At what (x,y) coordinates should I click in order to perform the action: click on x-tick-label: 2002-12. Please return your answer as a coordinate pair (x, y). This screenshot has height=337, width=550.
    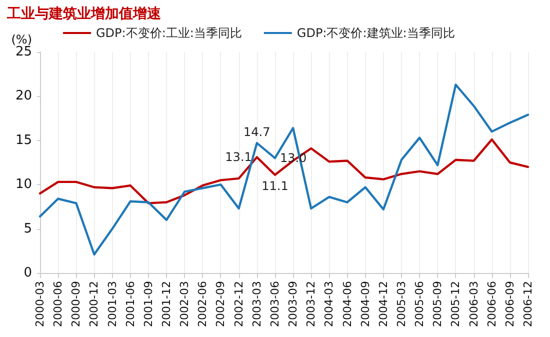
    Looking at the image, I should click on (239, 304).